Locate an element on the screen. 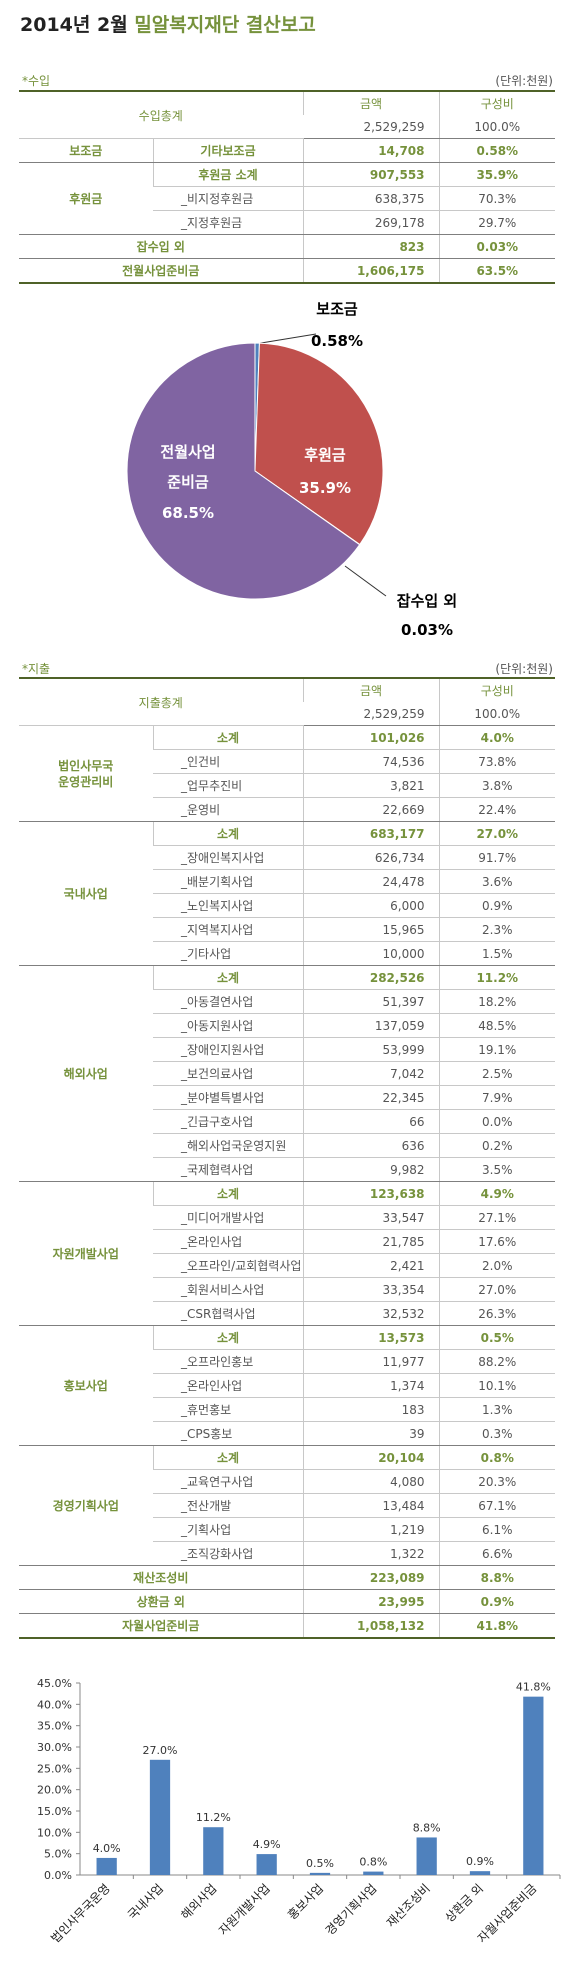 This screenshot has height=1976, width=573. row: _지정후원금 269,178 29.7% is located at coordinates (287, 222).